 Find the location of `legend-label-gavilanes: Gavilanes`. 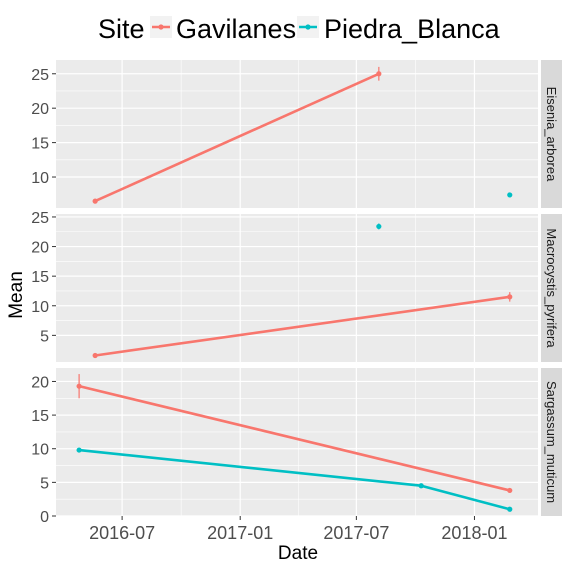

legend-label-gavilanes: Gavilanes is located at coordinates (236, 29).